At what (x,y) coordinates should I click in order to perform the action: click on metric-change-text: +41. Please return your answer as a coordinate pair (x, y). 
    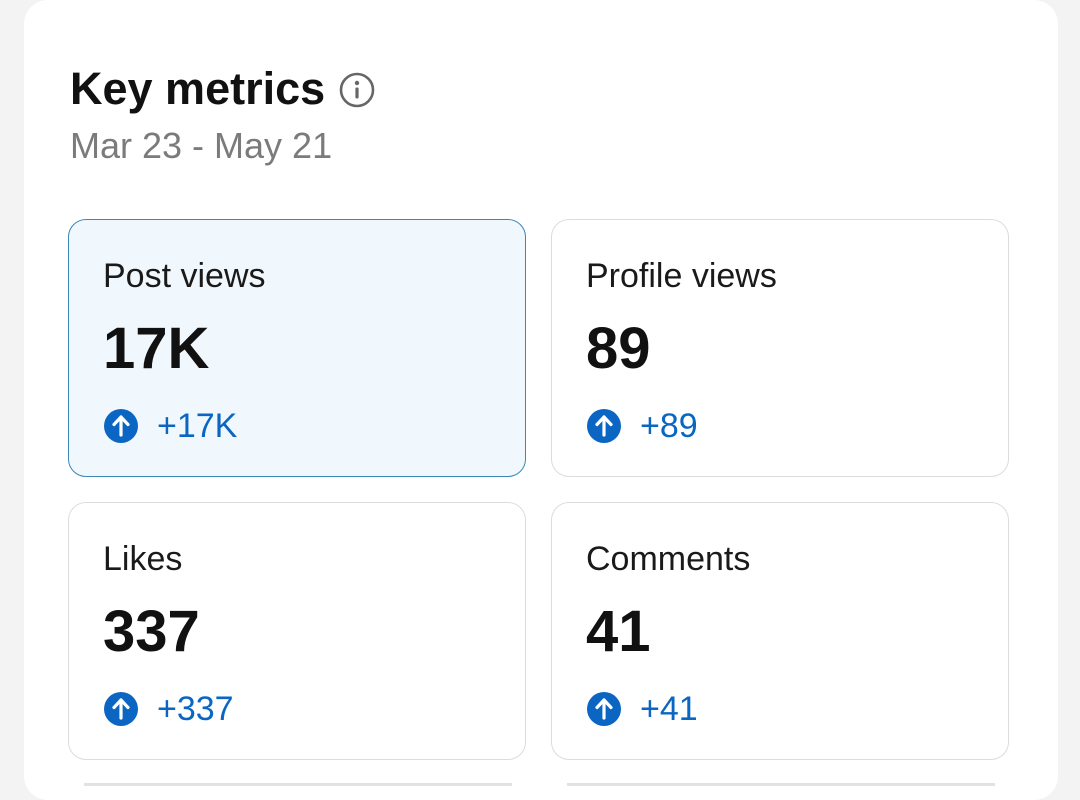
    Looking at the image, I should click on (669, 709).